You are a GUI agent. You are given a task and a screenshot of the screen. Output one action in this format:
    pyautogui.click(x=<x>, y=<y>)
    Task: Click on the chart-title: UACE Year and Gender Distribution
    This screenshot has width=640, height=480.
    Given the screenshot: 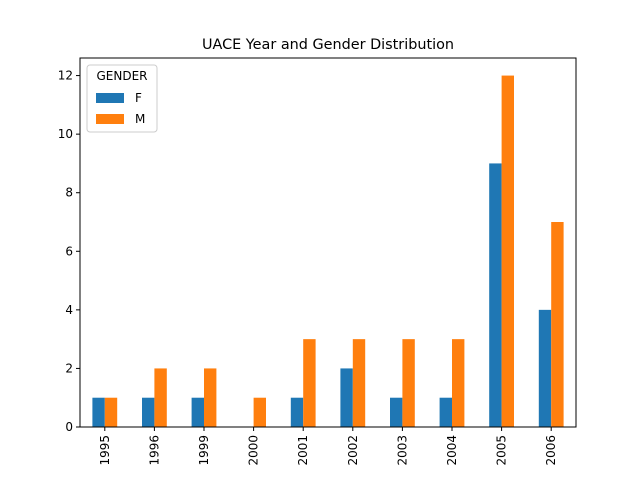 What is the action you would take?
    pyautogui.click(x=328, y=45)
    